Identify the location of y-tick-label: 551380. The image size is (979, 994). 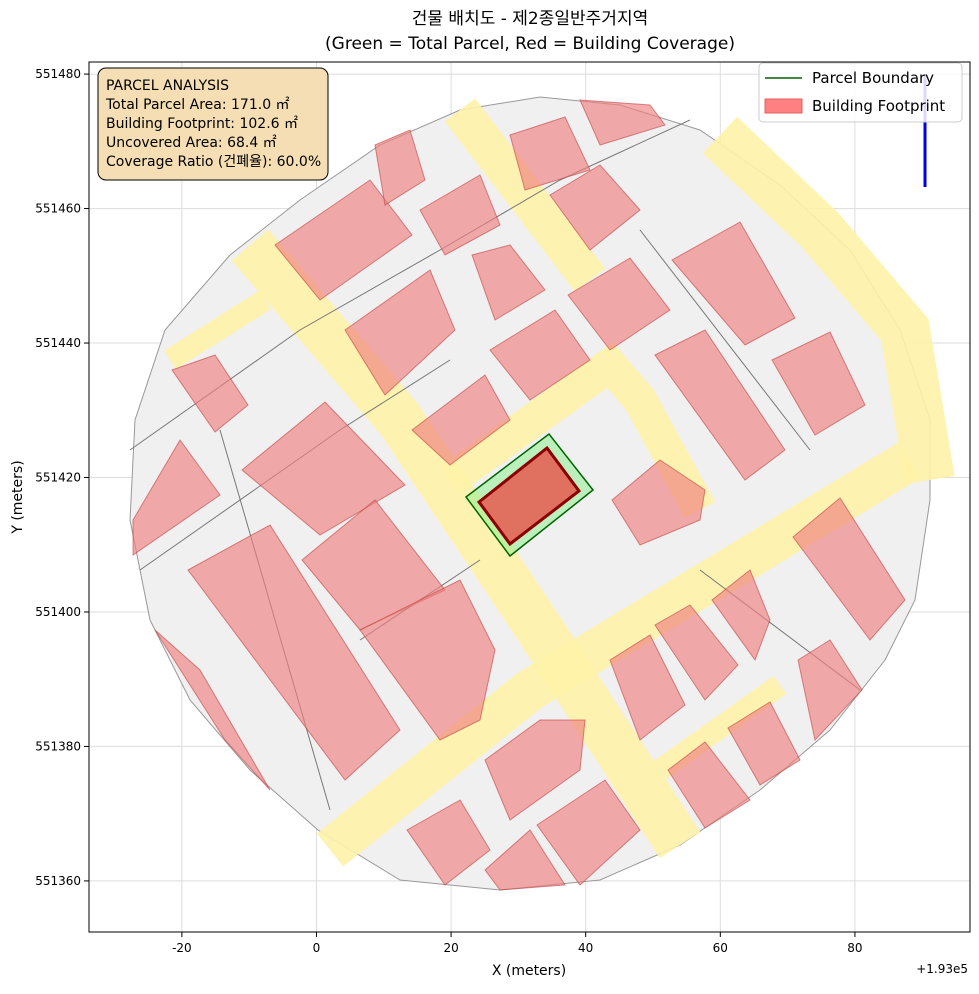
(58, 746).